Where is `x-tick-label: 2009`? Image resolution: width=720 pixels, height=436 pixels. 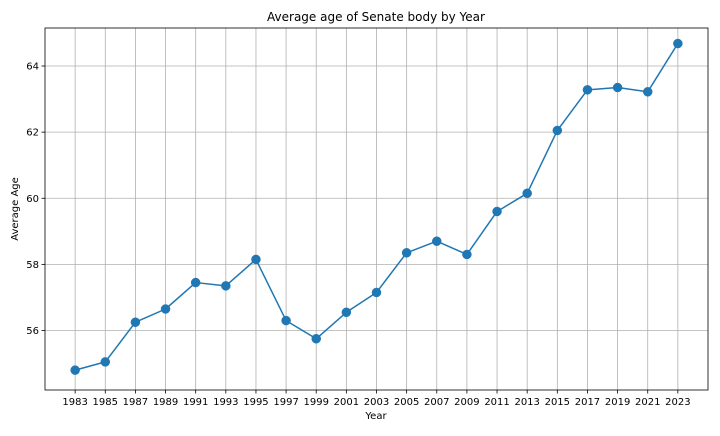
x-tick-label: 2009 is located at coordinates (466, 402).